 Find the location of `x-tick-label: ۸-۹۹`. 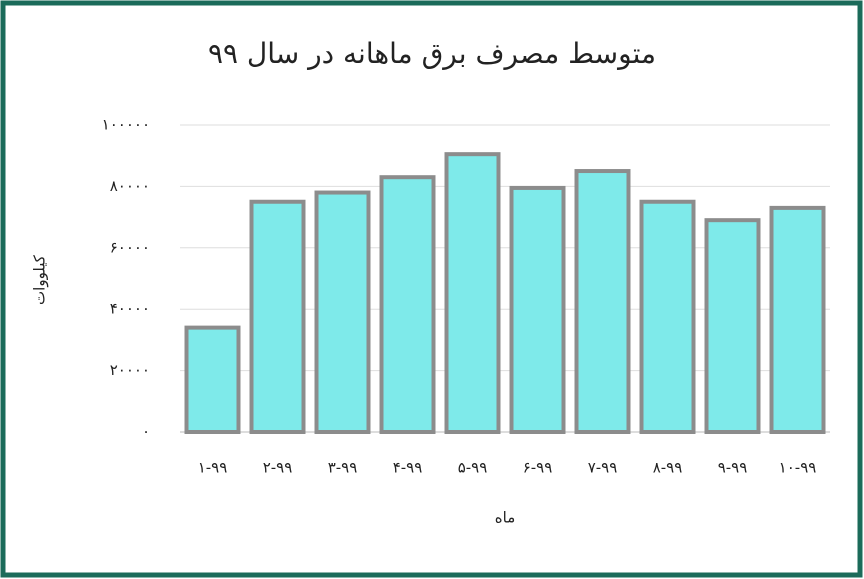

x-tick-label: ۸-۹۹ is located at coordinates (668, 468).